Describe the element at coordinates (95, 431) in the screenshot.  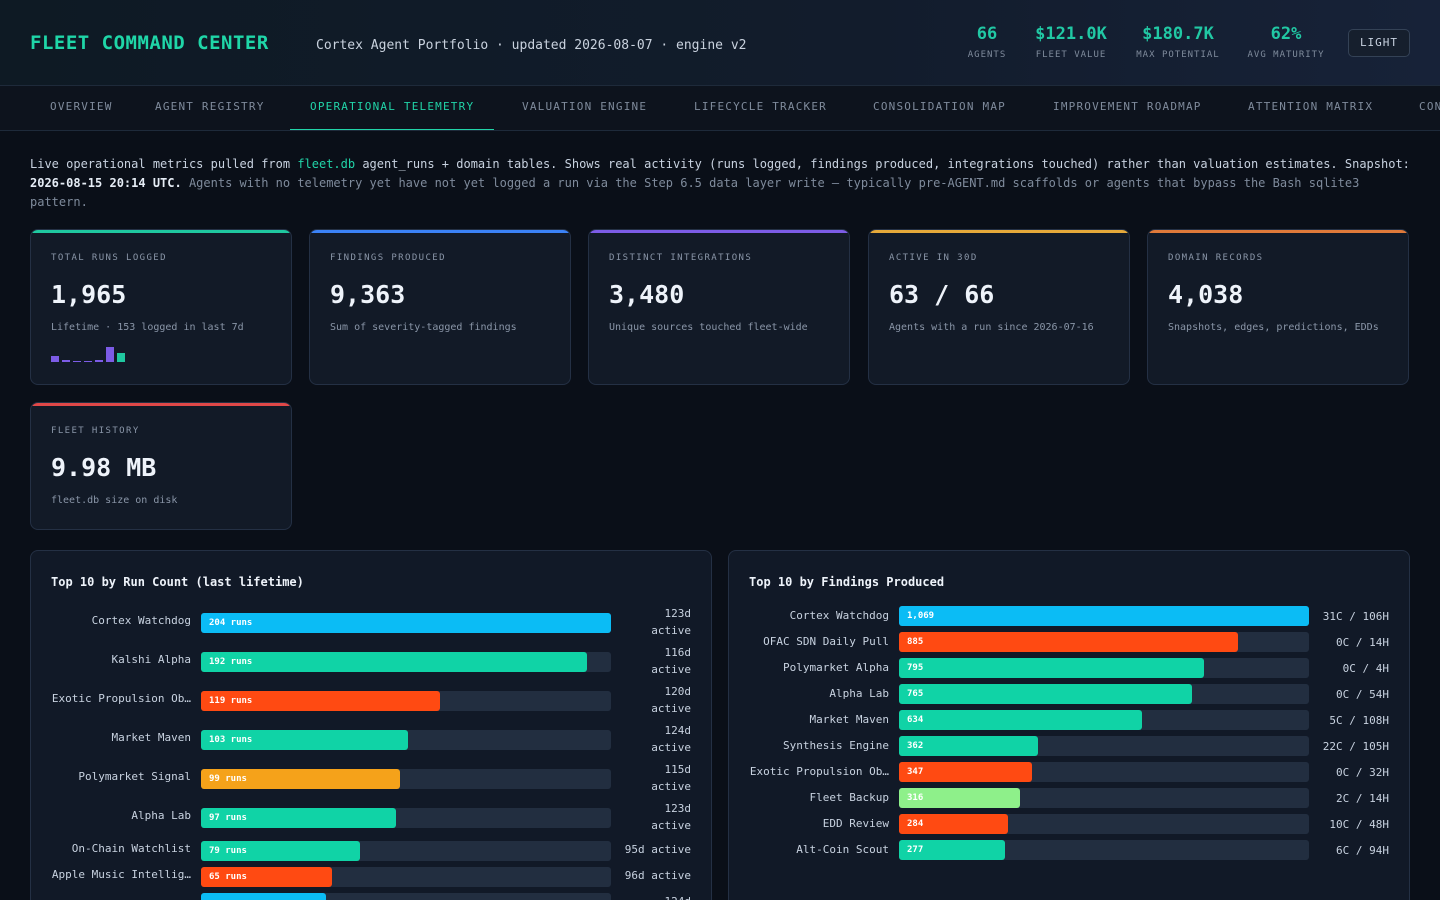
I see `card-label: FLEET HISTORY` at that location.